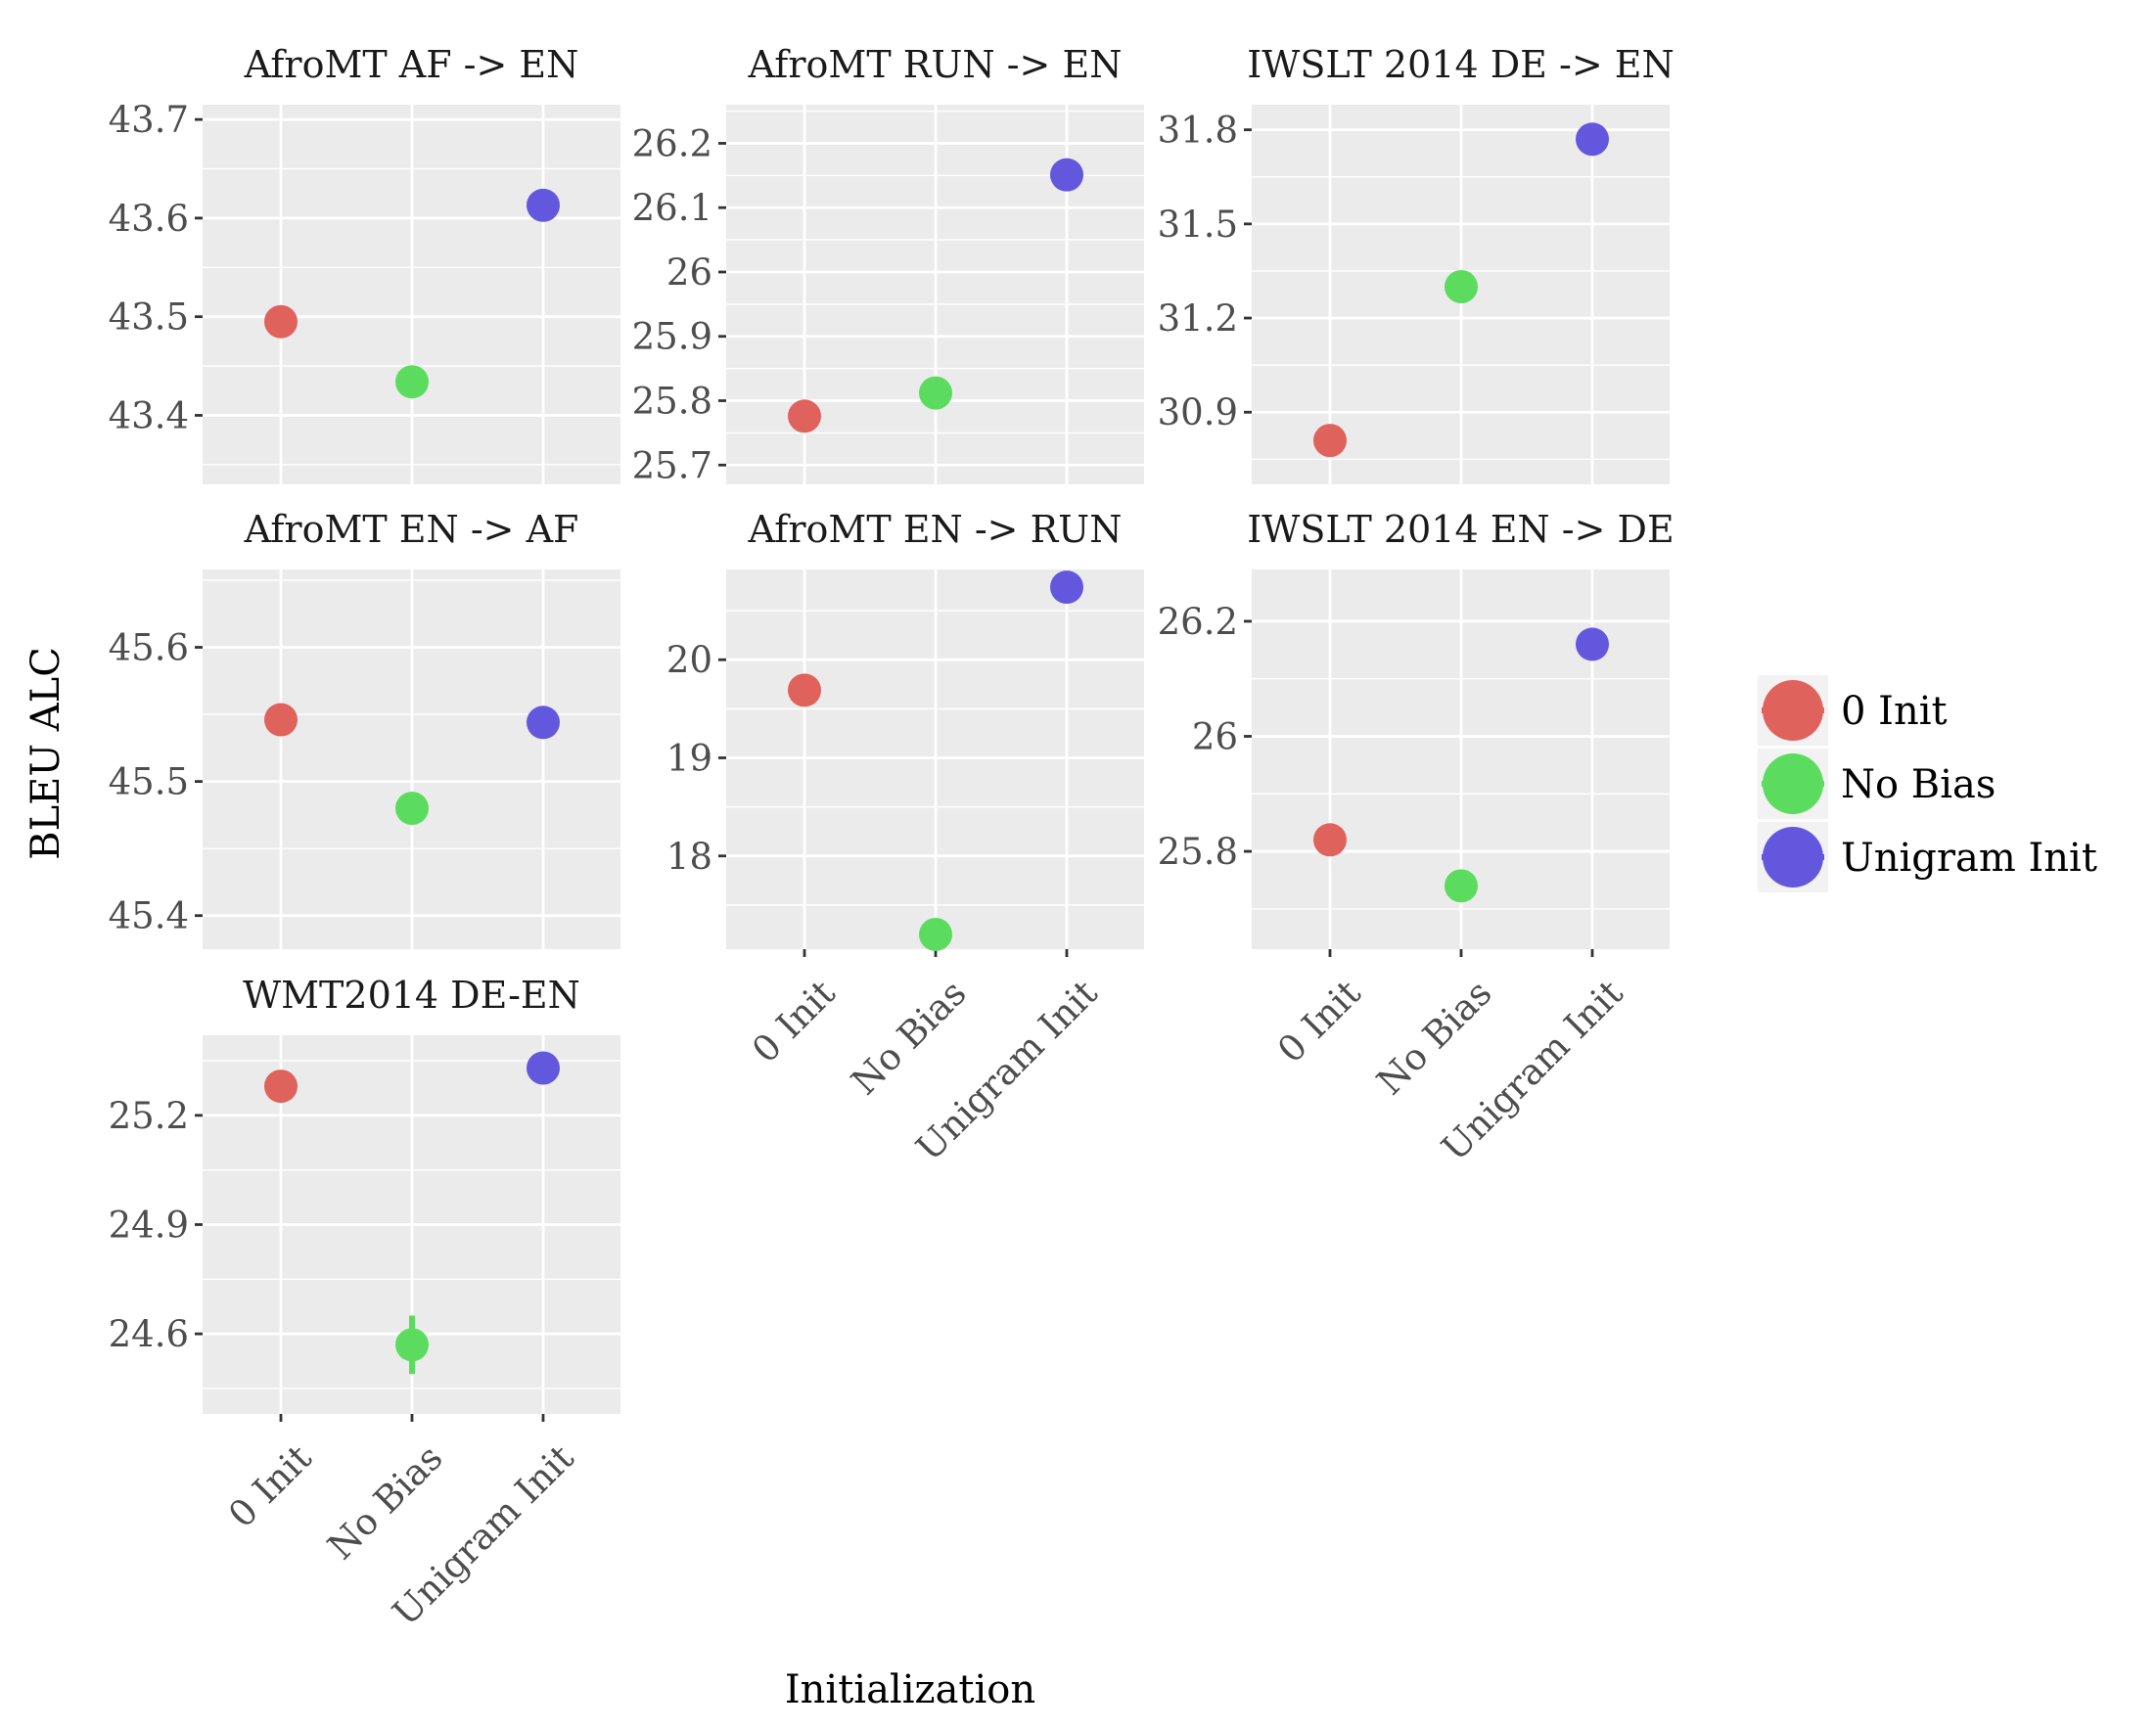 This screenshot has width=2156, height=1730. I want to click on y-tick-label: 30.9, so click(1198, 412).